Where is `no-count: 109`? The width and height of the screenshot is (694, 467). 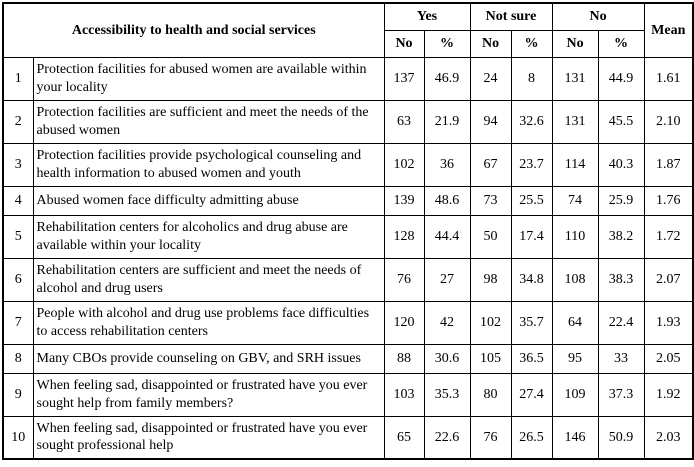
no-count: 109 is located at coordinates (575, 394).